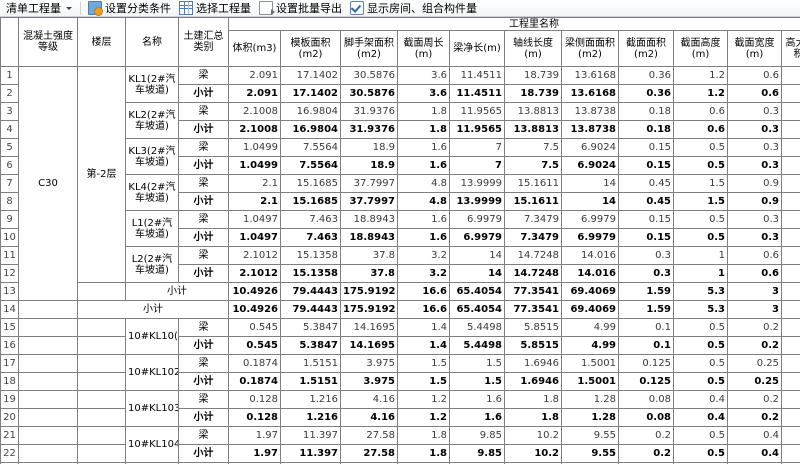  Describe the element at coordinates (413, 8) in the screenshot. I see `show-rooms-checkbox: 显示房间、组合构件量` at that location.